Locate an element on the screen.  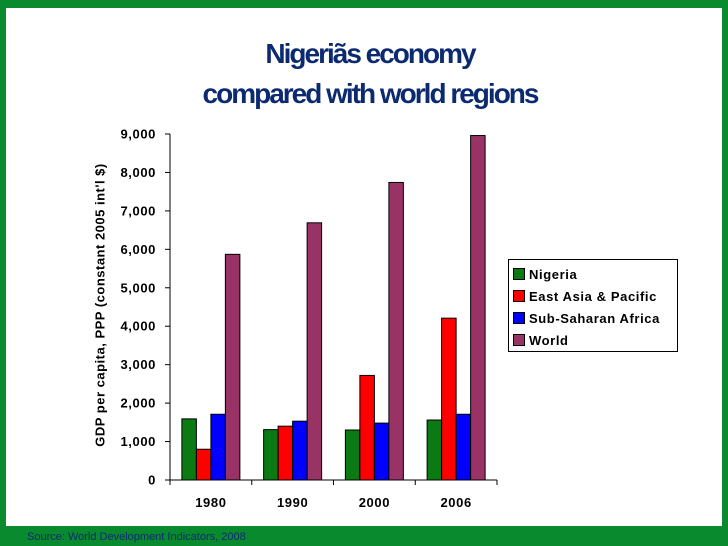
legend-item-sub-saharan-africa: Sub-Saharan Africa is located at coordinates (595, 318).